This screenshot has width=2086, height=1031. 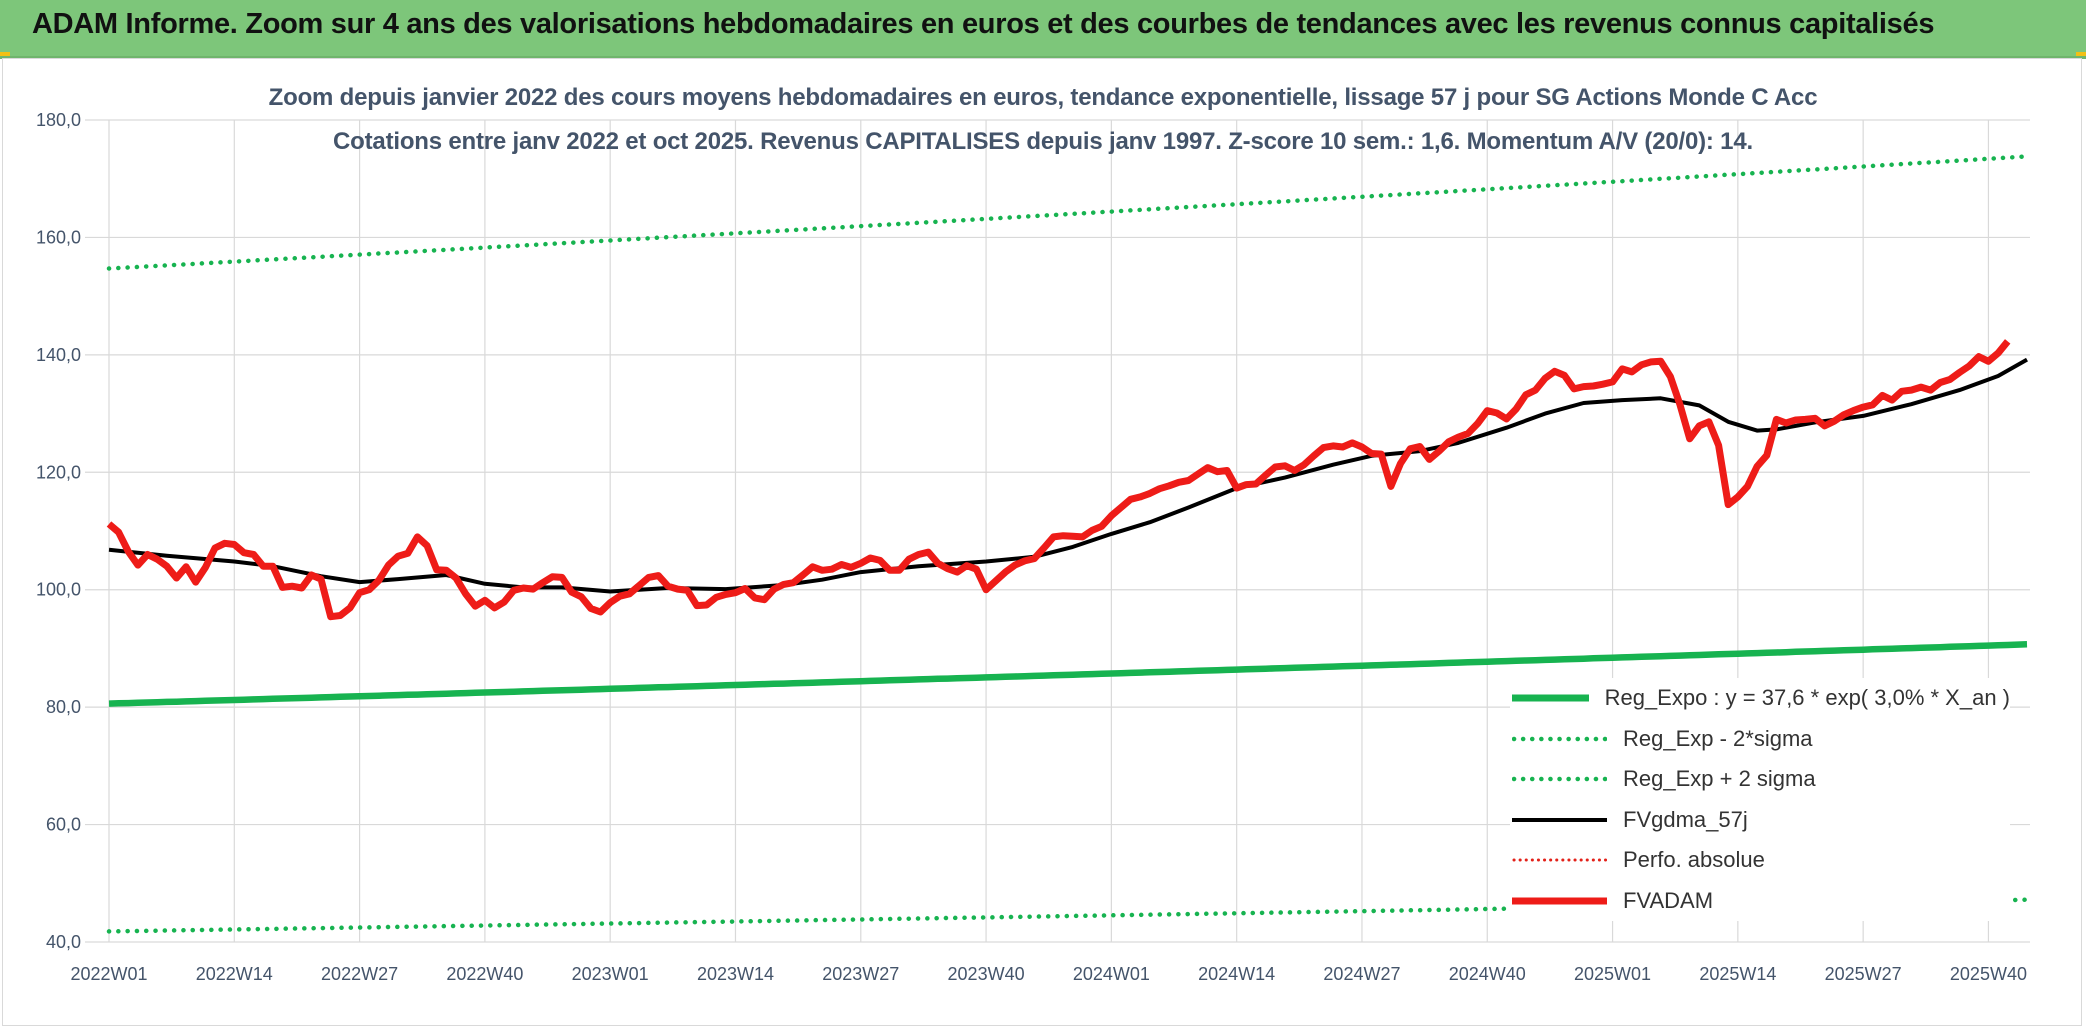 What do you see at coordinates (1863, 974) in the screenshot?
I see `x-tick-label: 2025W27` at bounding box center [1863, 974].